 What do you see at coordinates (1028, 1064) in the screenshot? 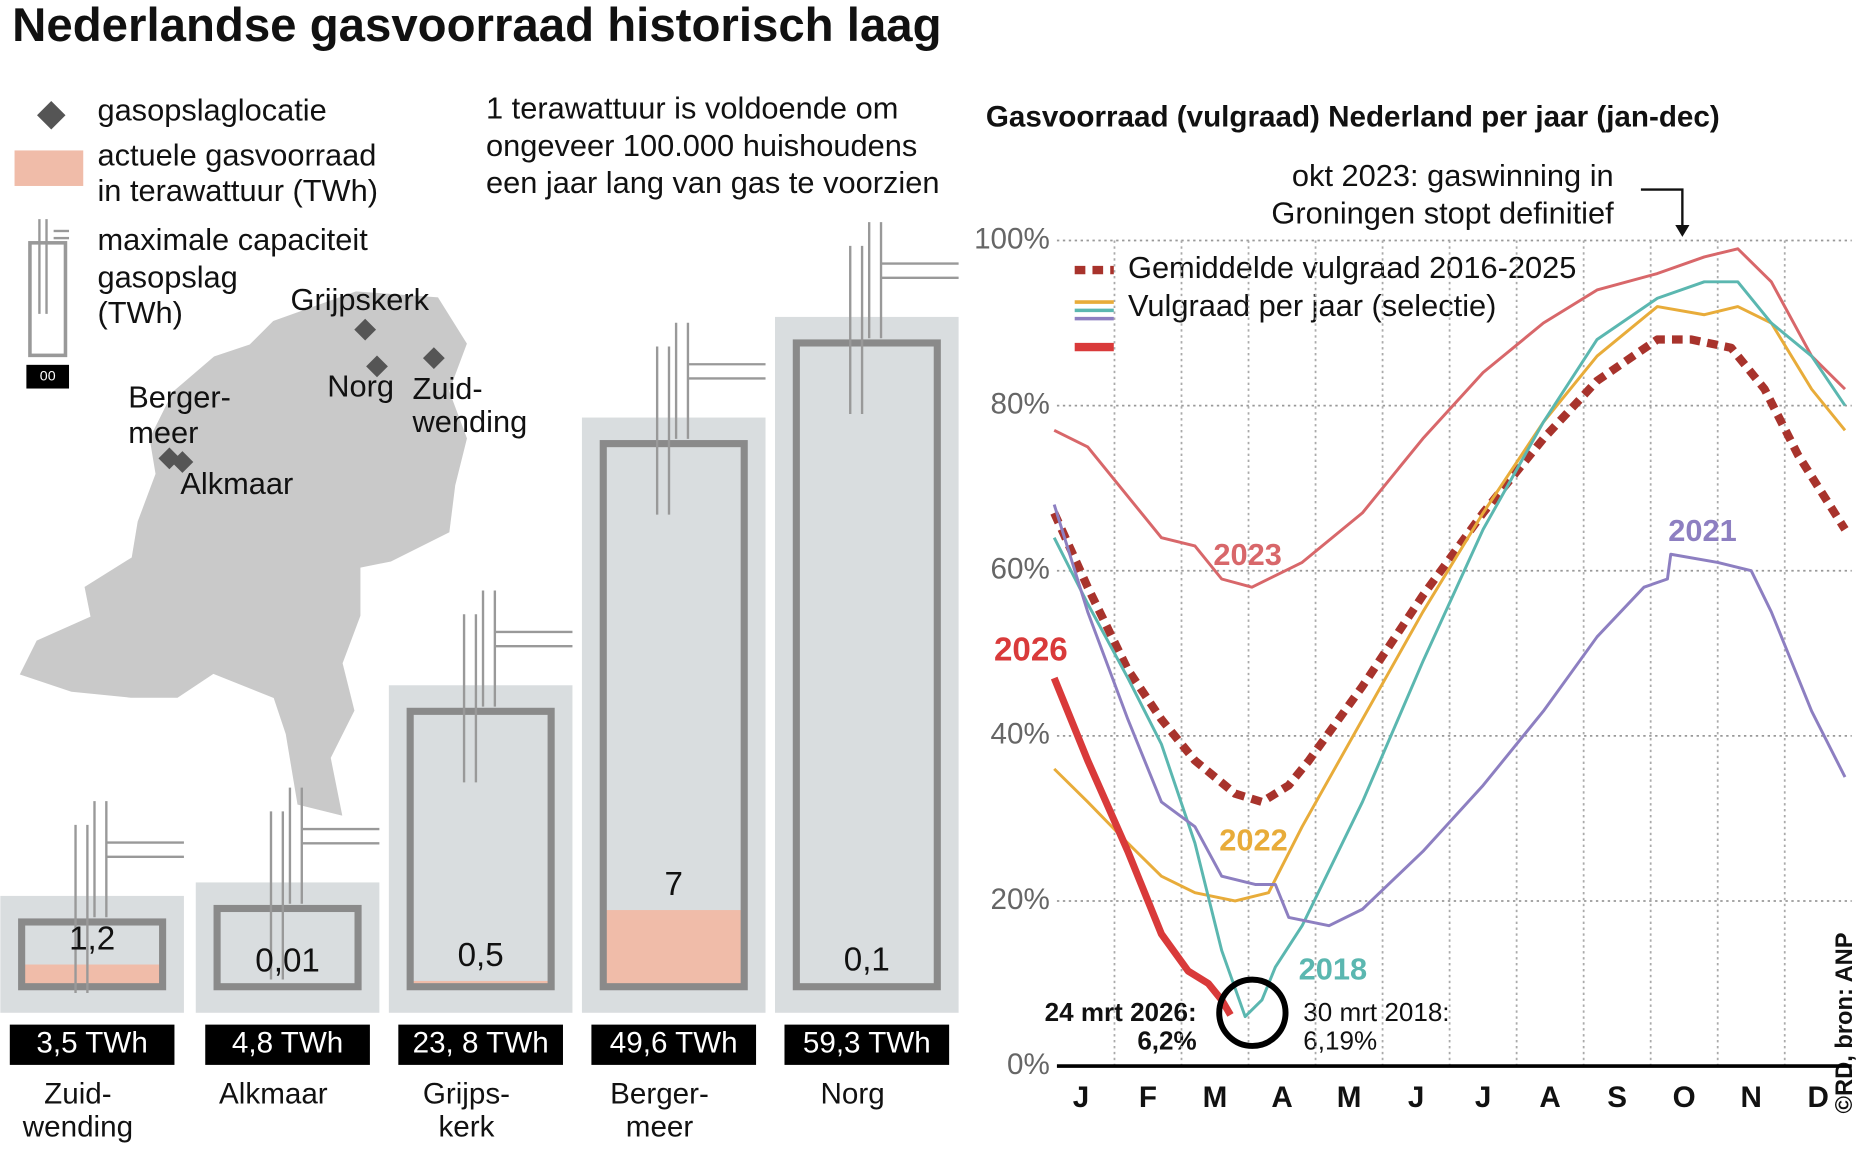
I see `y-tick-label: 0%` at bounding box center [1028, 1064].